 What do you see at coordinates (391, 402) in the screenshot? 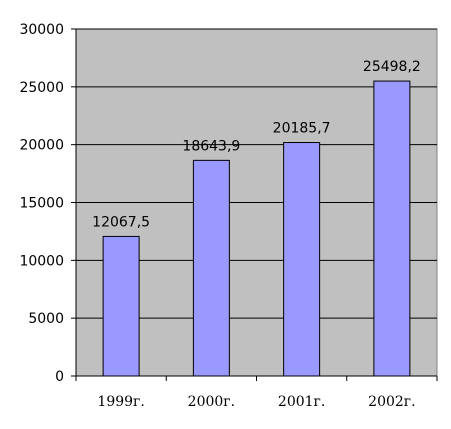
I see `x-tick-label: 2002г.` at bounding box center [391, 402].